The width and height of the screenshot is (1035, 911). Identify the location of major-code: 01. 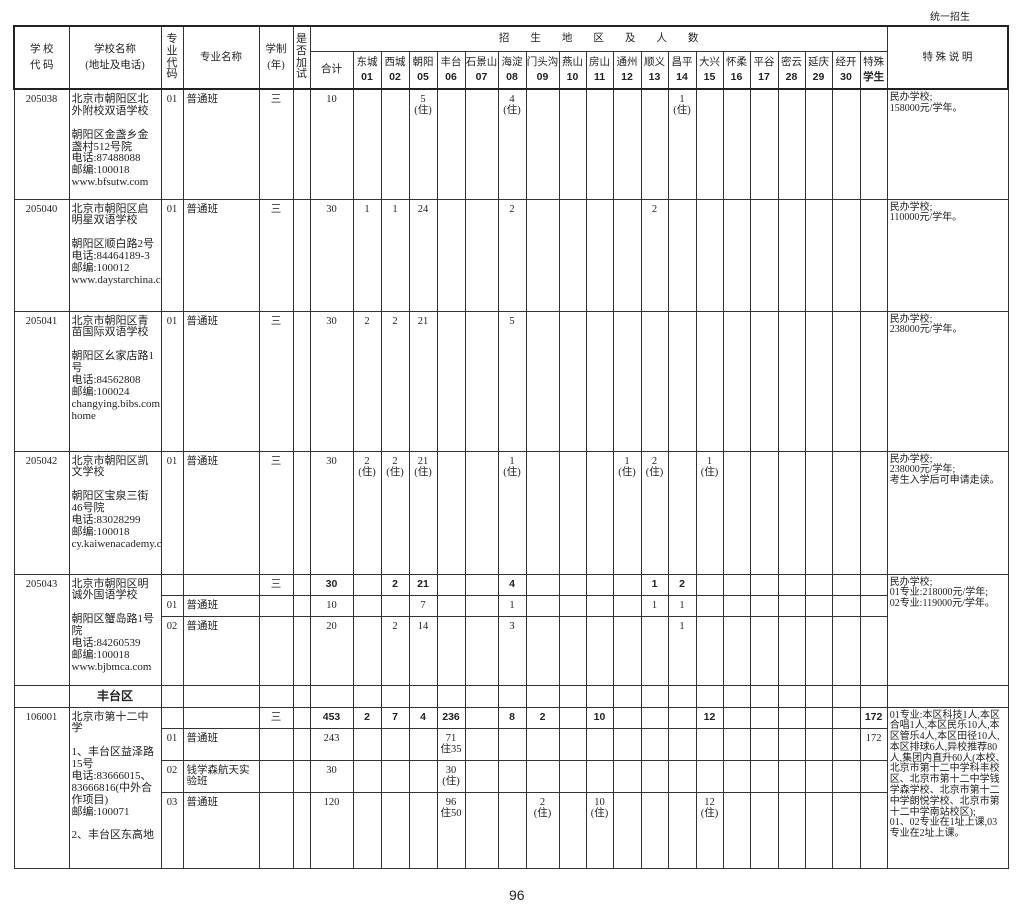
(172, 144).